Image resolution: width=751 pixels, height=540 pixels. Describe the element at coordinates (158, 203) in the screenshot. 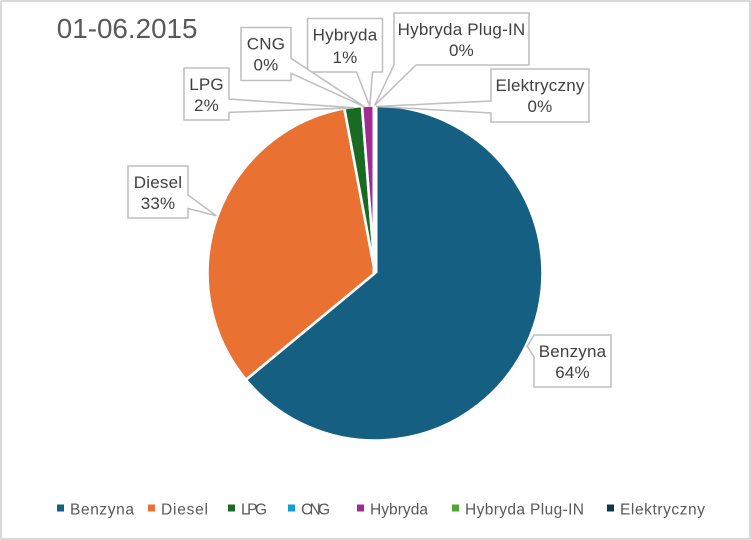

I see `svg-text: 33%` at that location.